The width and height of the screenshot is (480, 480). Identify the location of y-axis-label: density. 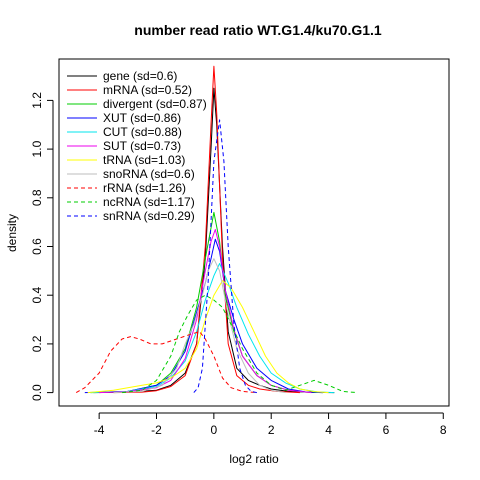
(12, 233).